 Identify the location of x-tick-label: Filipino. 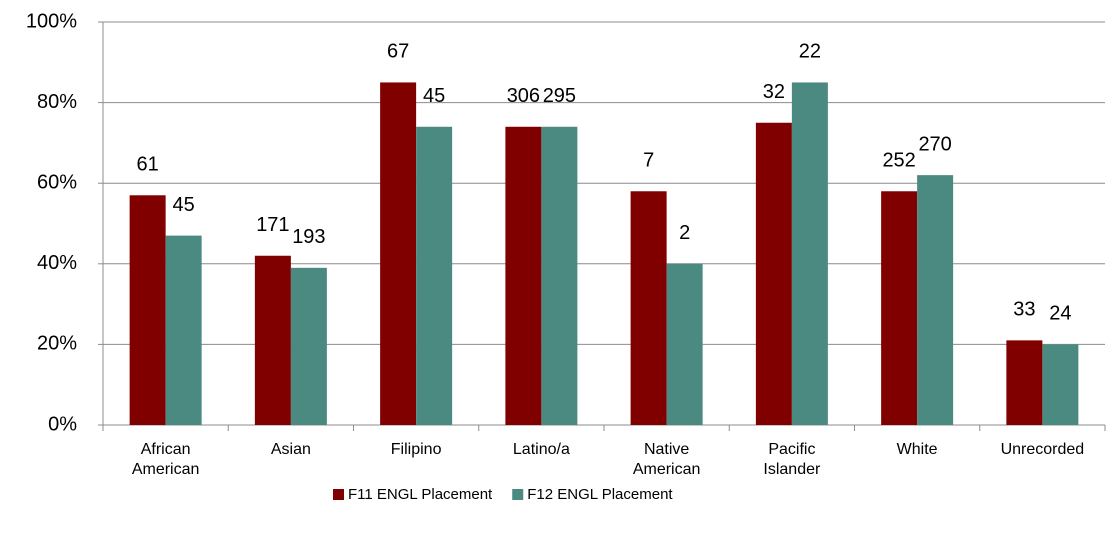
(416, 449).